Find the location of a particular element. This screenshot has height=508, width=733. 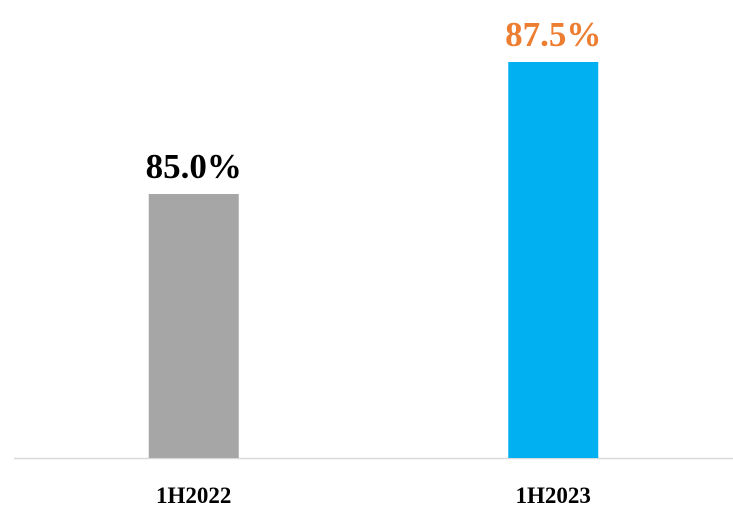

data-label: 87.5% is located at coordinates (553, 34).